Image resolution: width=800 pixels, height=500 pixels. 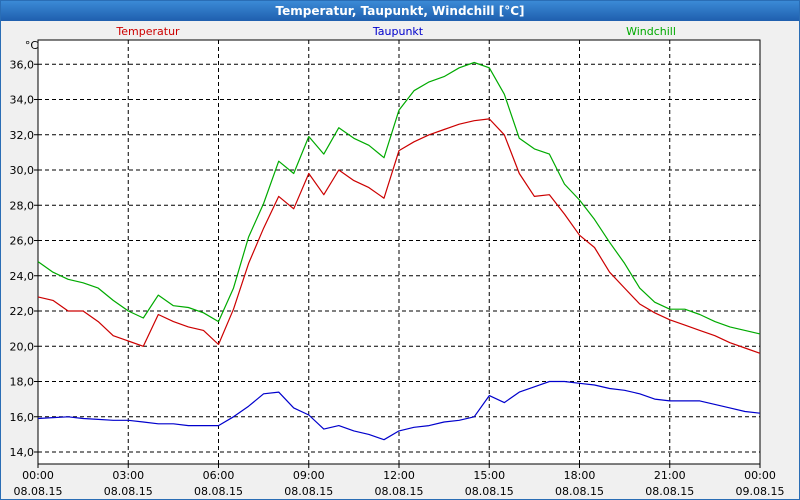 I want to click on y-tick-label: 36,0, so click(x=22, y=64).